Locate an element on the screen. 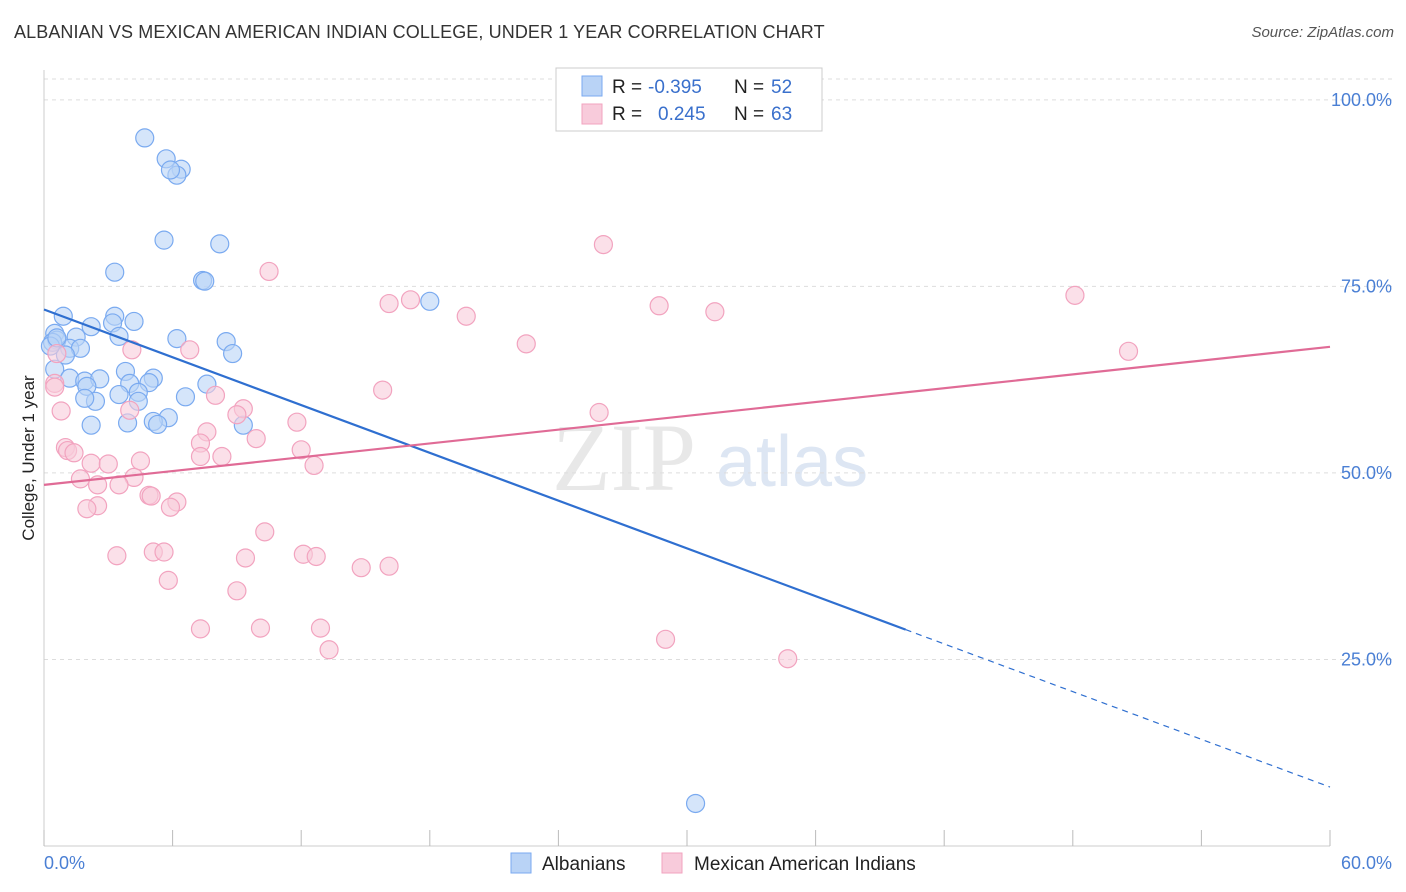  stats-n-label-albanians: N = is located at coordinates (749, 87).